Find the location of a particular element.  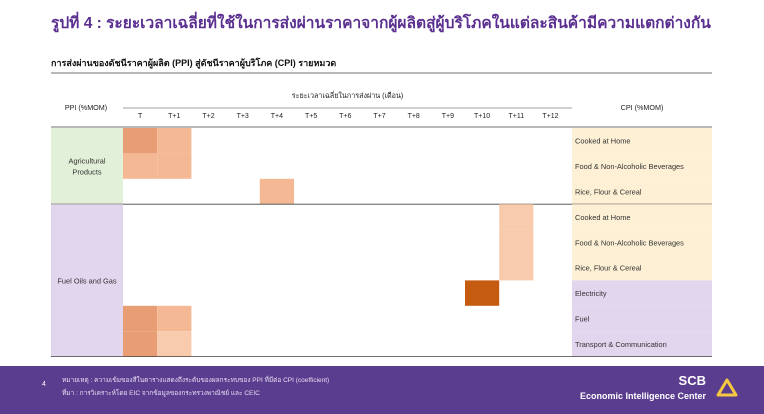

cpi-label: Fuel is located at coordinates (582, 319).